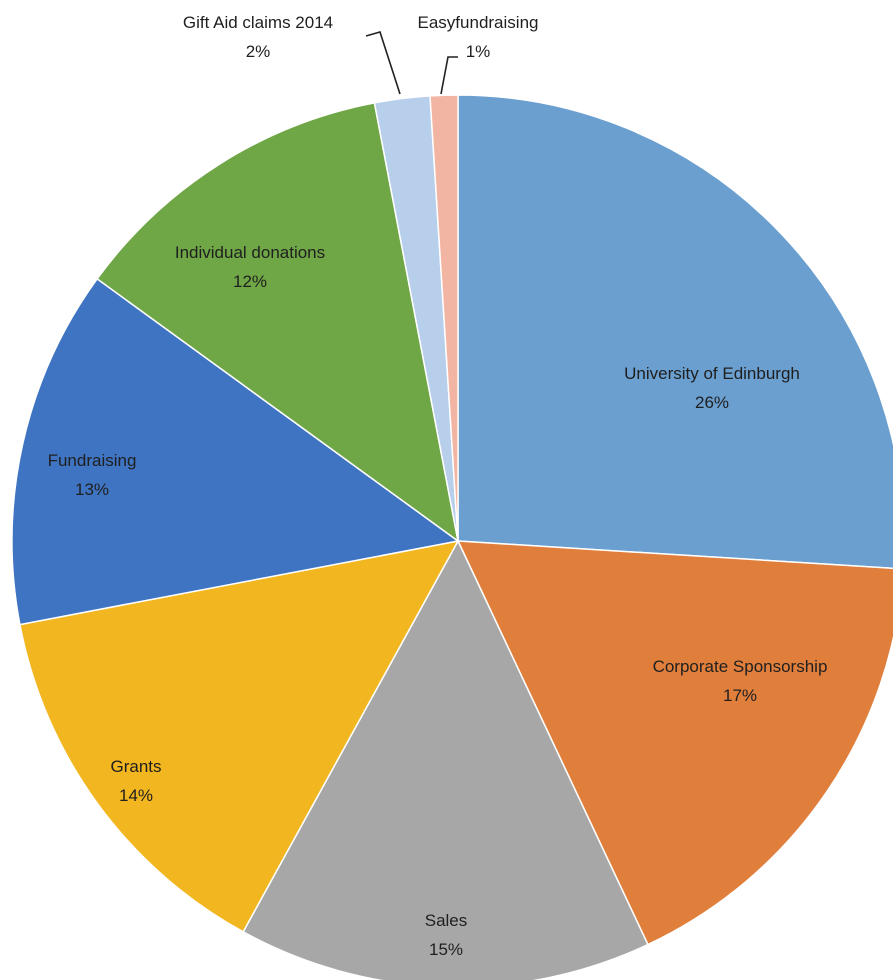 The image size is (893, 980). I want to click on slice-percent-label: 26%, so click(712, 402).